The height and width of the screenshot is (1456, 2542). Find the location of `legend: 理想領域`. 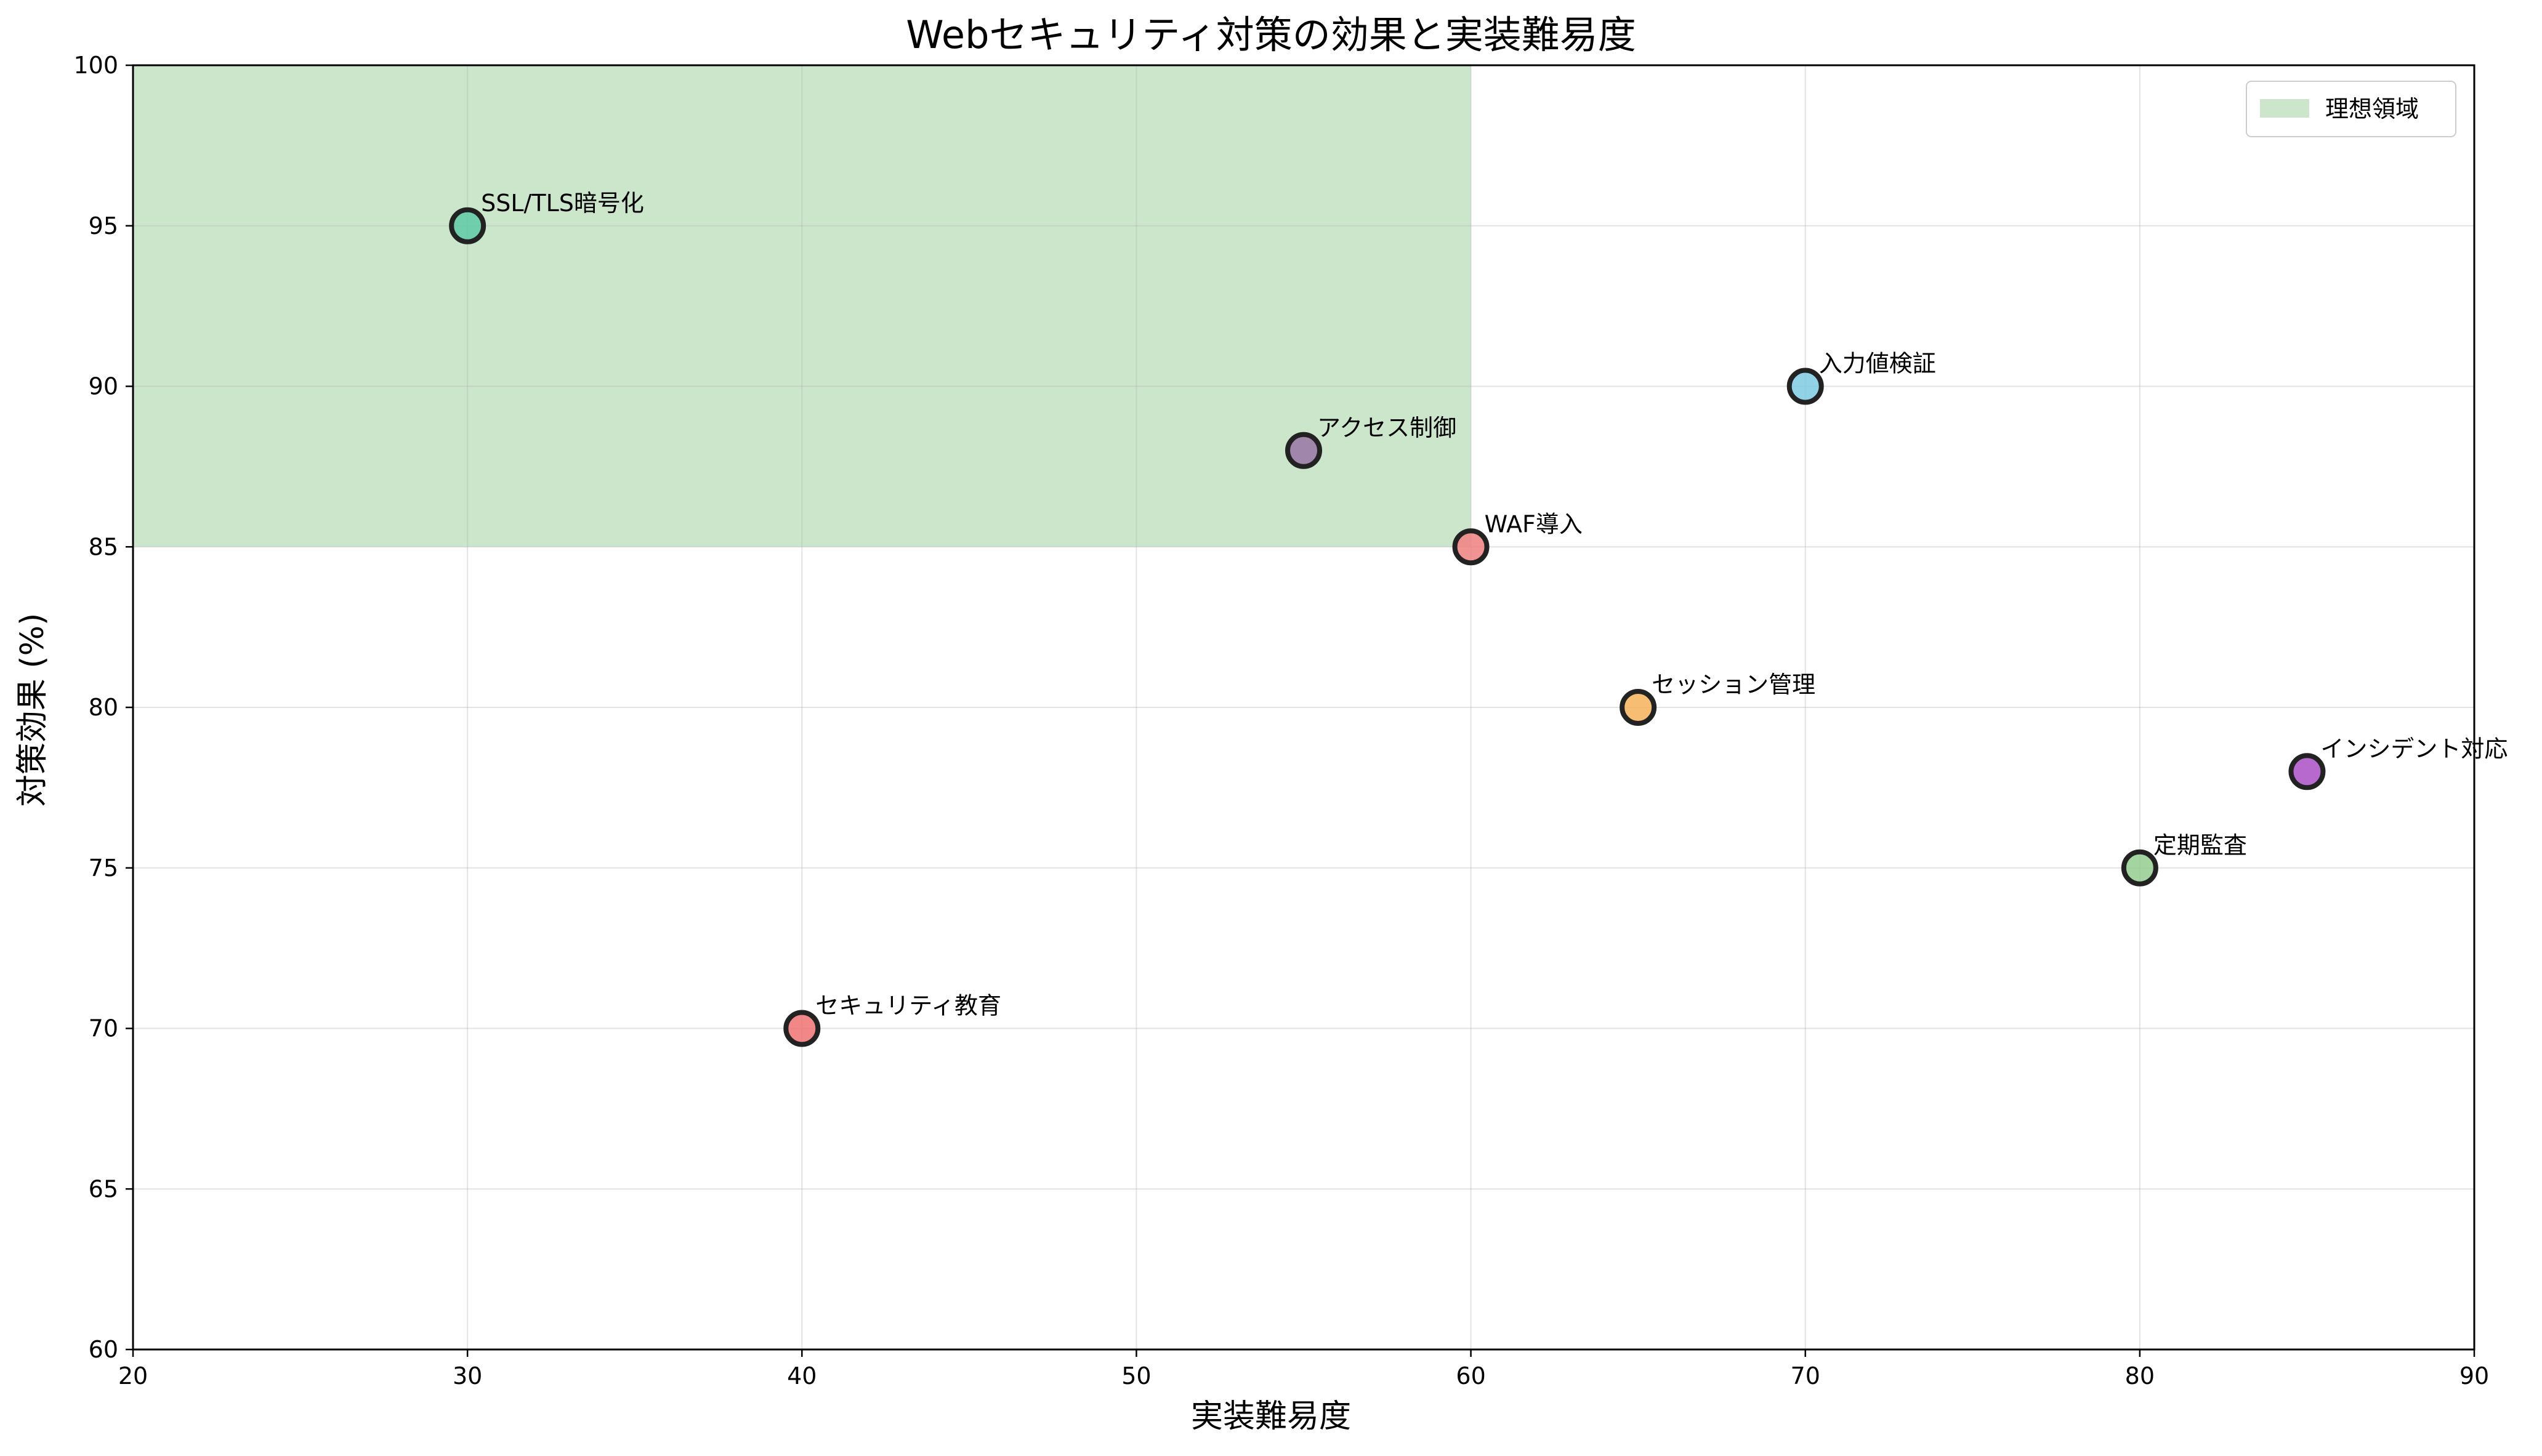

legend: 理想領域 is located at coordinates (2351, 109).